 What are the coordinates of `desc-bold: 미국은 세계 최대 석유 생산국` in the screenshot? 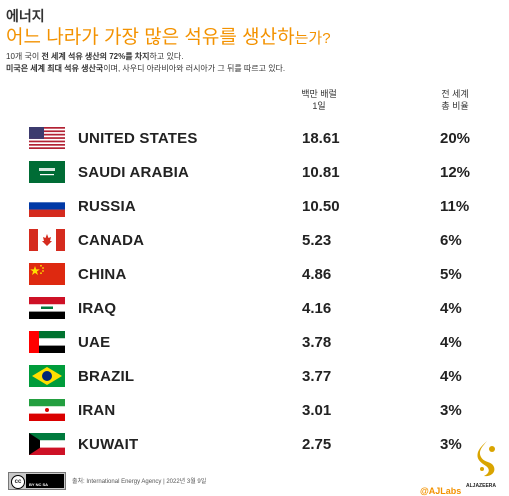 It's located at (55, 68).